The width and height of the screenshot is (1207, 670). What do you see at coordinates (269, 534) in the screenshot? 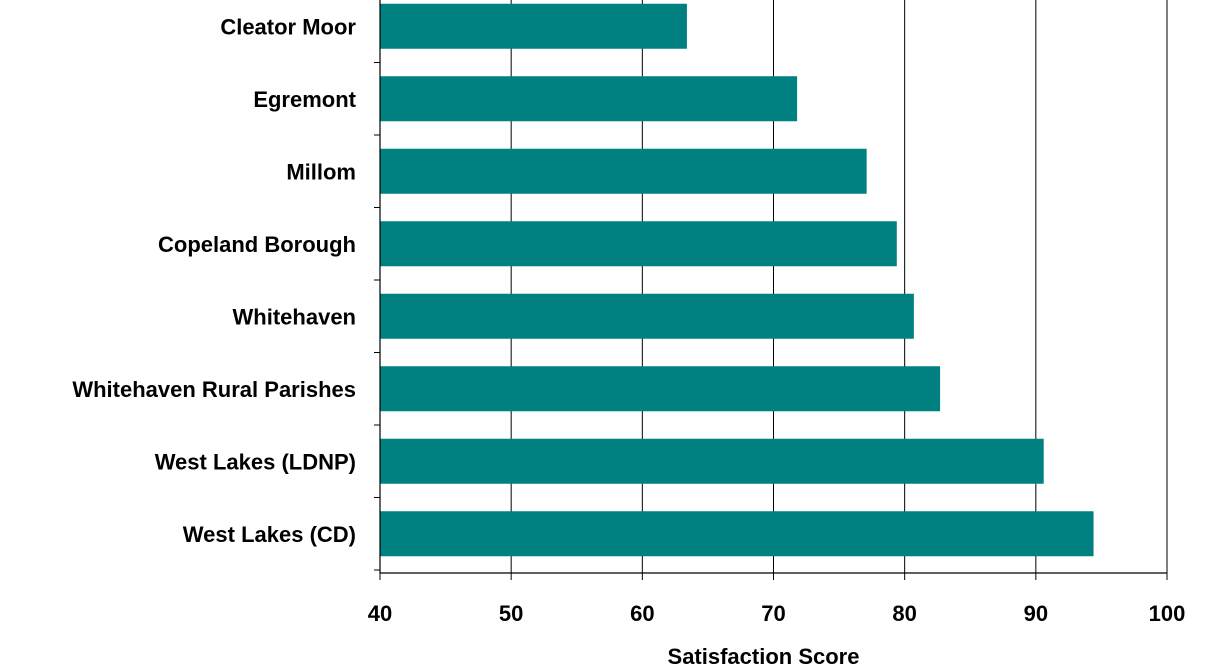
I see `category-label: West Lakes (CD)` at bounding box center [269, 534].